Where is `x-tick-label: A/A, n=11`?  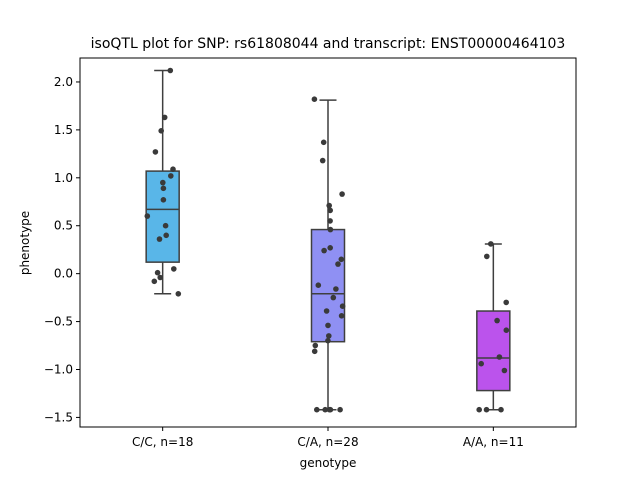 x-tick-label: A/A, n=11 is located at coordinates (493, 442).